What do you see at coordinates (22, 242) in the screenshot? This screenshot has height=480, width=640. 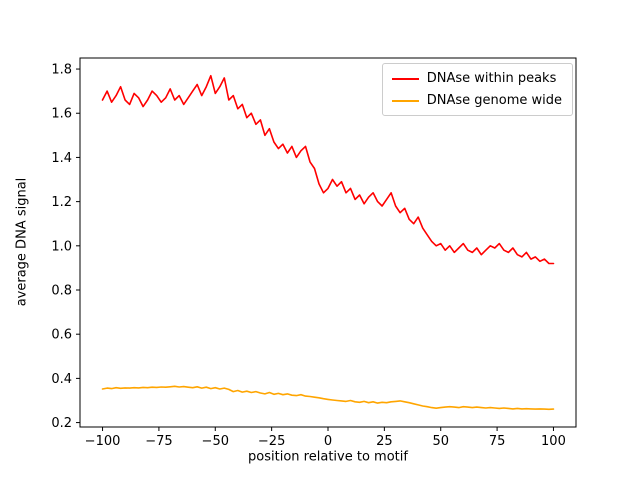 I see `y-axis-label: average DNA signal` at bounding box center [22, 242].